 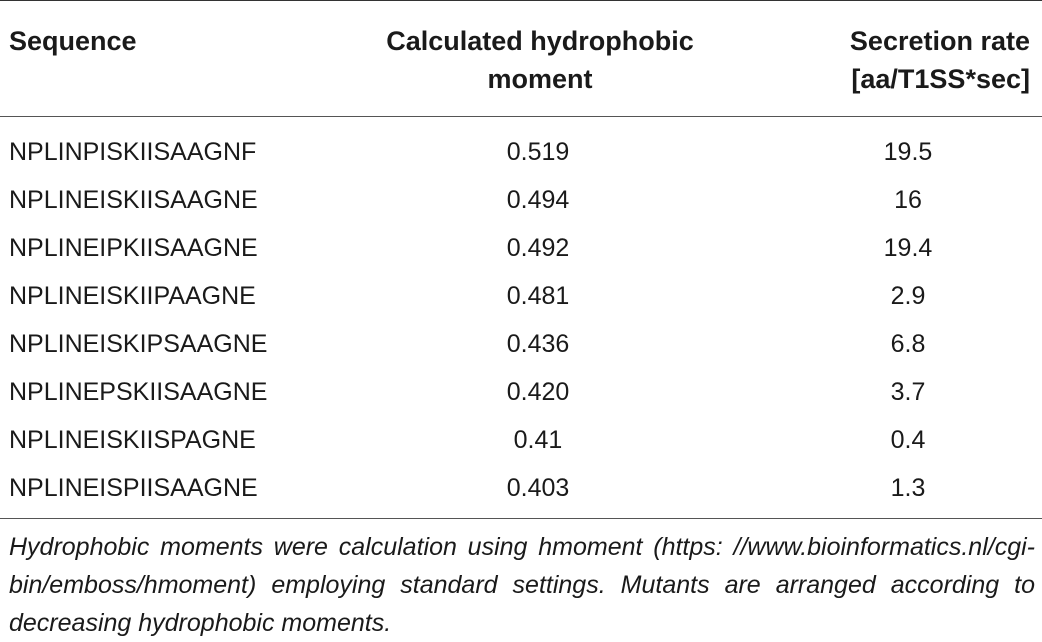 I want to click on top-rule, so click(x=521, y=0).